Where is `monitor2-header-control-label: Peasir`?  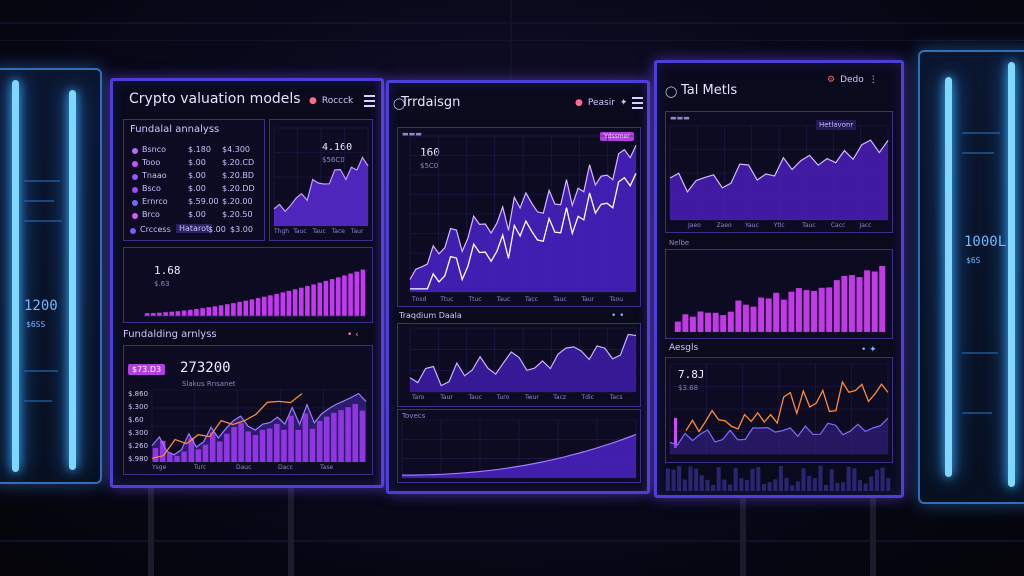
monitor2-header-control-label: Peasir is located at coordinates (601, 103).